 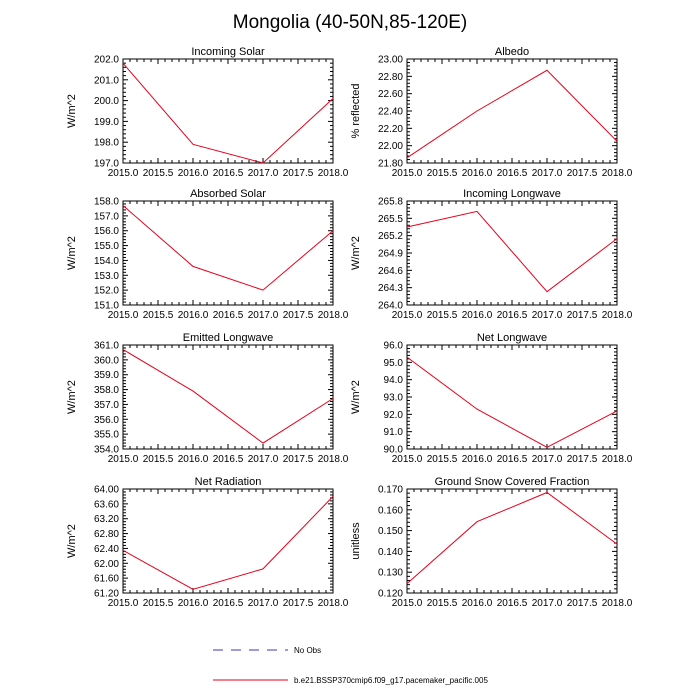 I want to click on y-tick-label: 64.00, so click(x=106, y=490).